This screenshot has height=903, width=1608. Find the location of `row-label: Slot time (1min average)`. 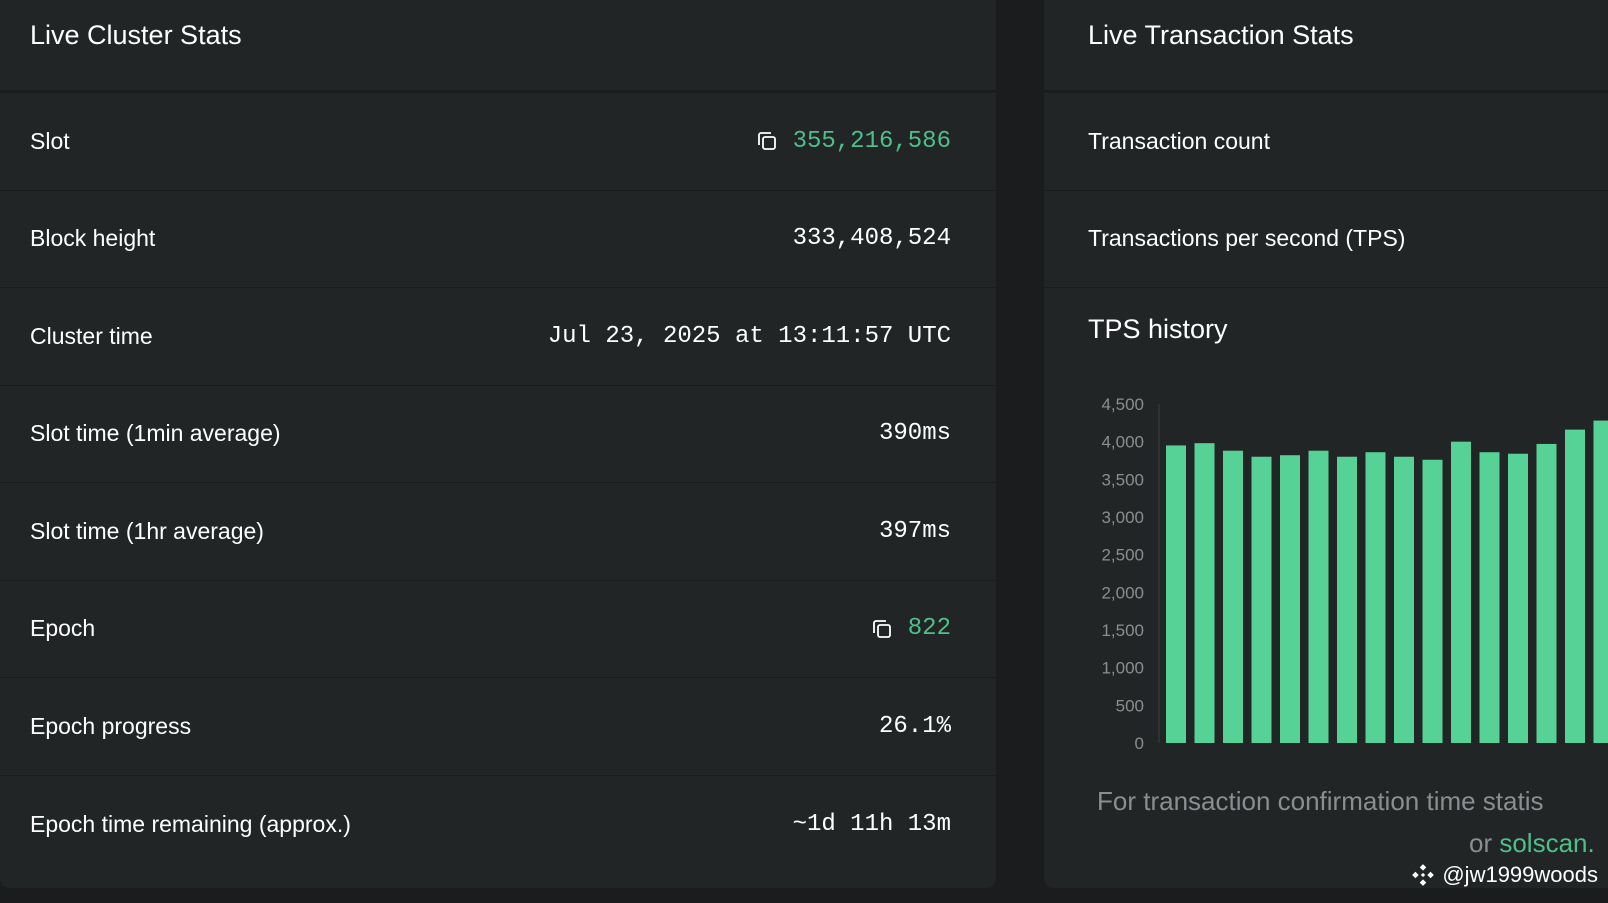

row-label: Slot time (1min average) is located at coordinates (155, 433).